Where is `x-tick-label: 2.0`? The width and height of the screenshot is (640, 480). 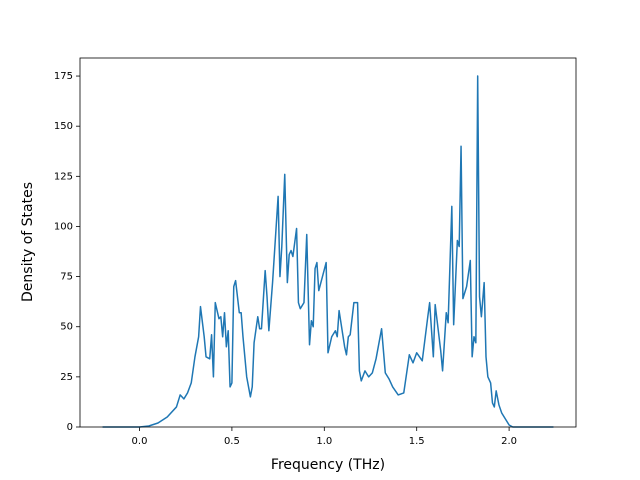
x-tick-label: 2.0 is located at coordinates (509, 441).